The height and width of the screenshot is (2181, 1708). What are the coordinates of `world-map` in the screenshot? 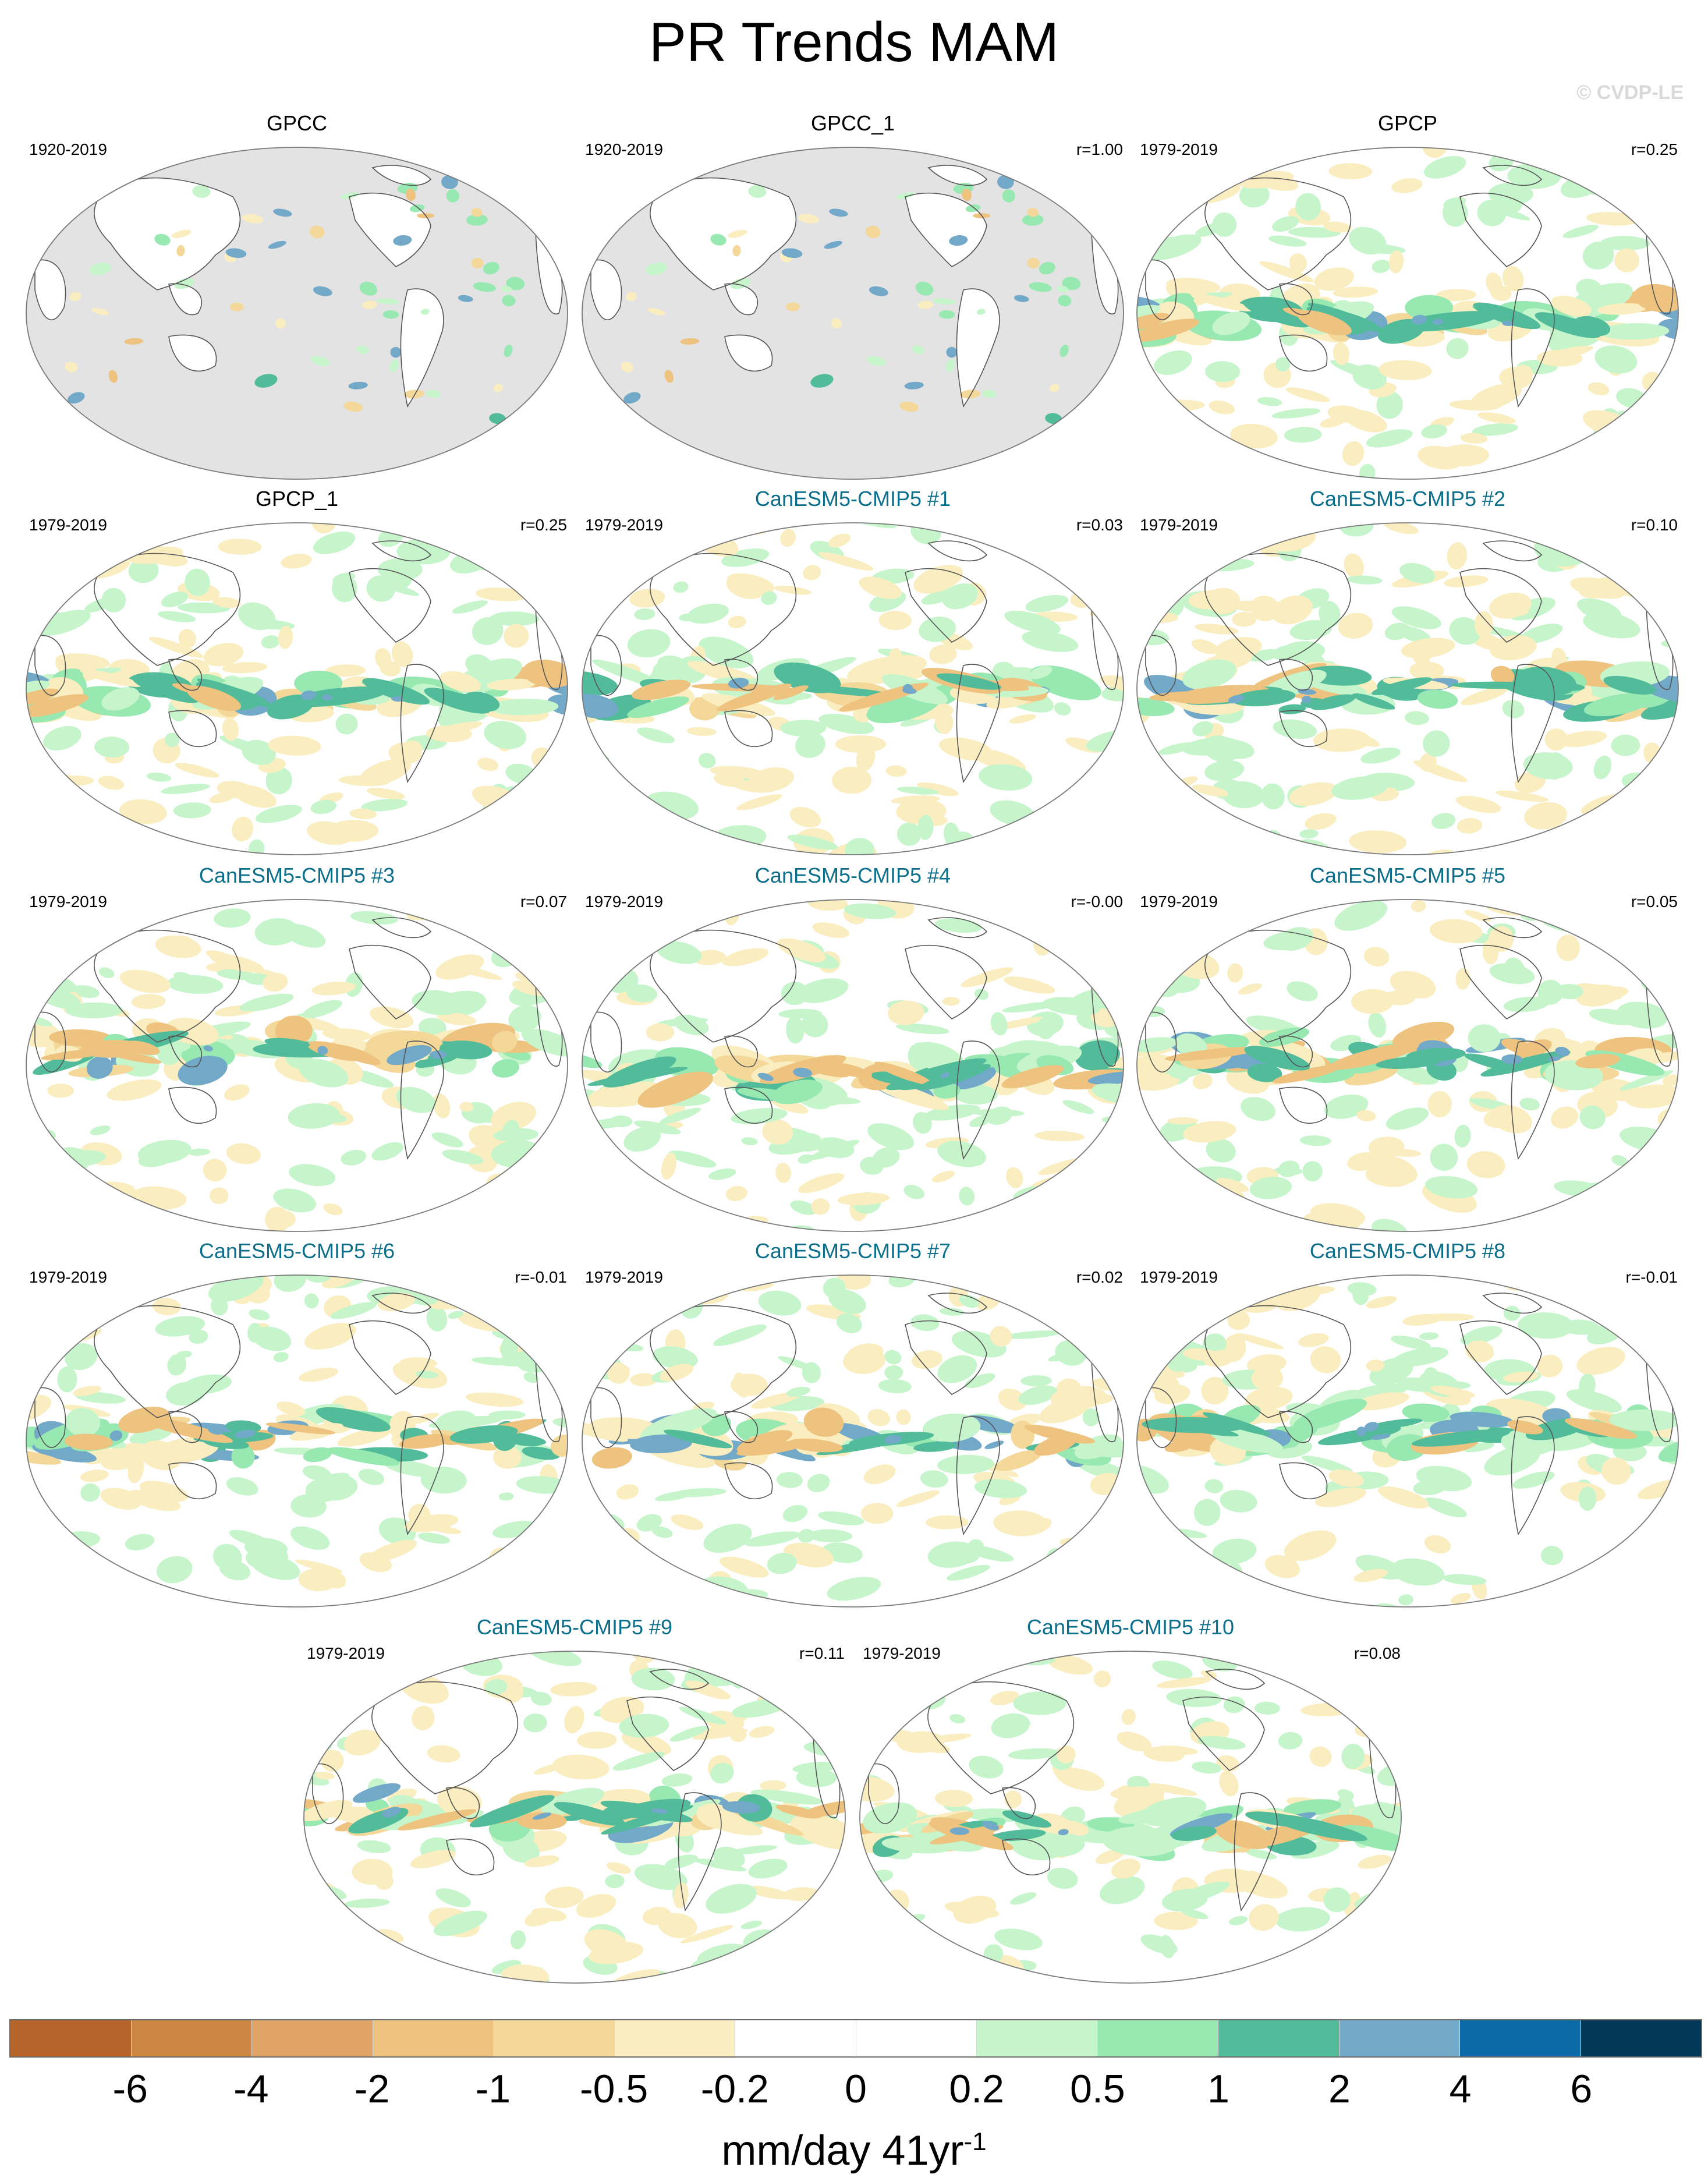 It's located at (1407, 1065).